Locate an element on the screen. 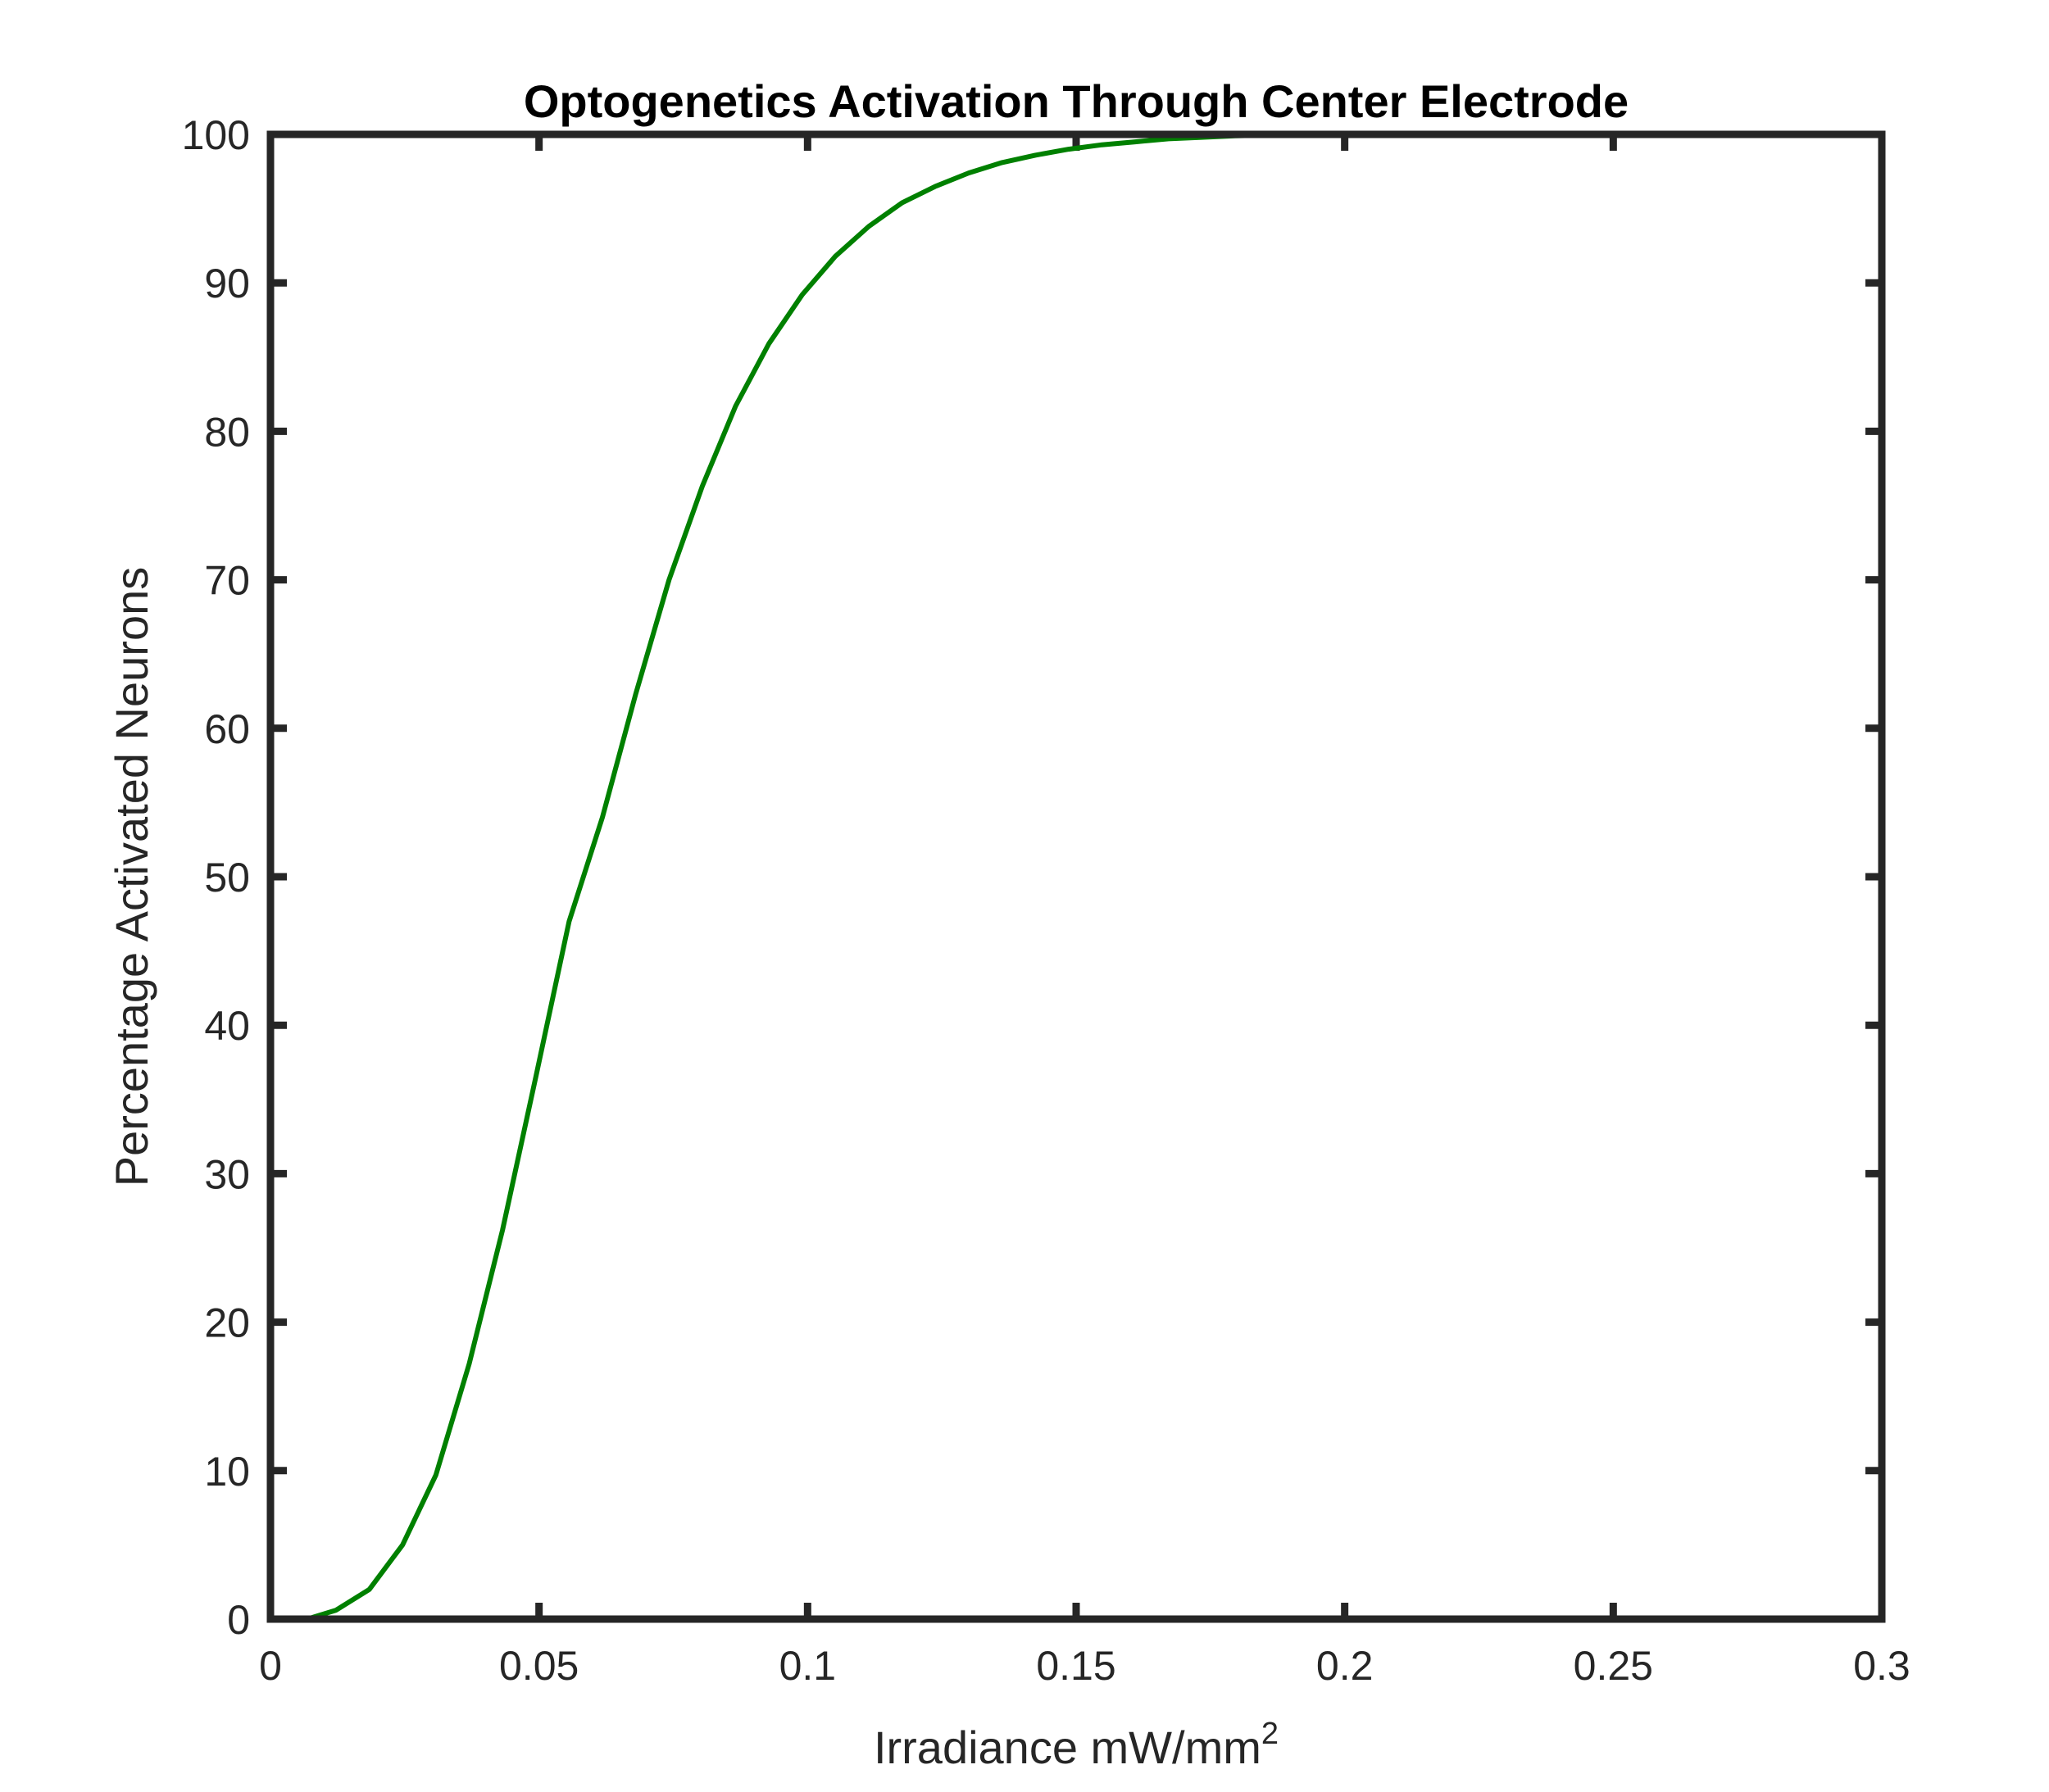  x-tick-label: 0.15 is located at coordinates (1075, 1666).